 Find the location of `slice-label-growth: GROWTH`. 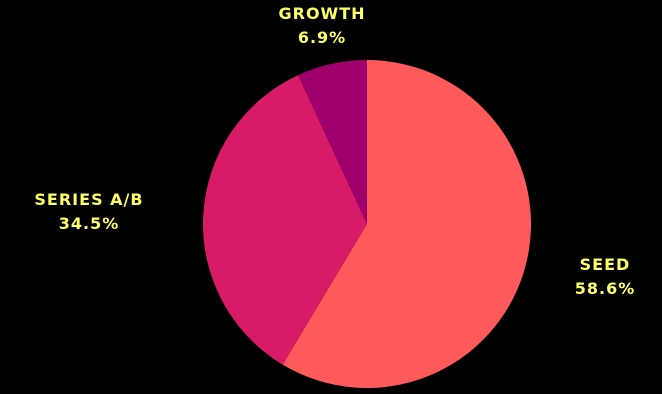

slice-label-growth: GROWTH is located at coordinates (321, 13).